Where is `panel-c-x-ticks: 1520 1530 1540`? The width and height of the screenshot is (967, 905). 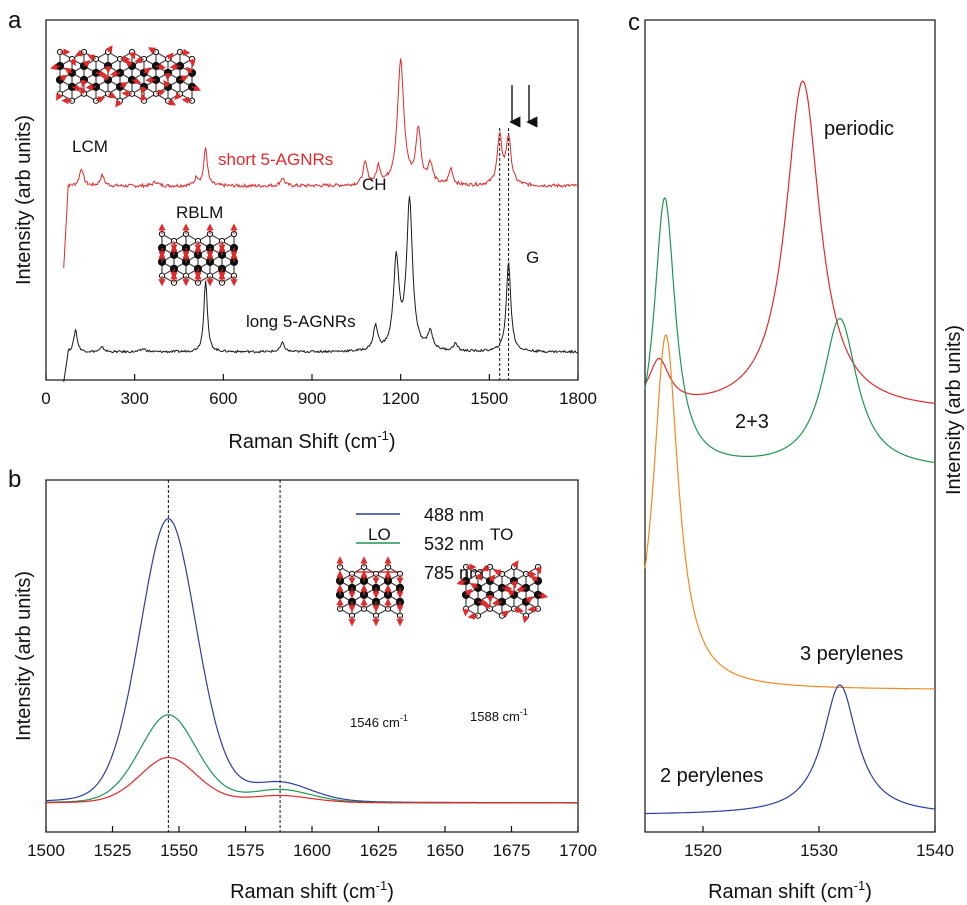
panel-c-x-ticks: 1520 1530 1540 is located at coordinates (819, 843).